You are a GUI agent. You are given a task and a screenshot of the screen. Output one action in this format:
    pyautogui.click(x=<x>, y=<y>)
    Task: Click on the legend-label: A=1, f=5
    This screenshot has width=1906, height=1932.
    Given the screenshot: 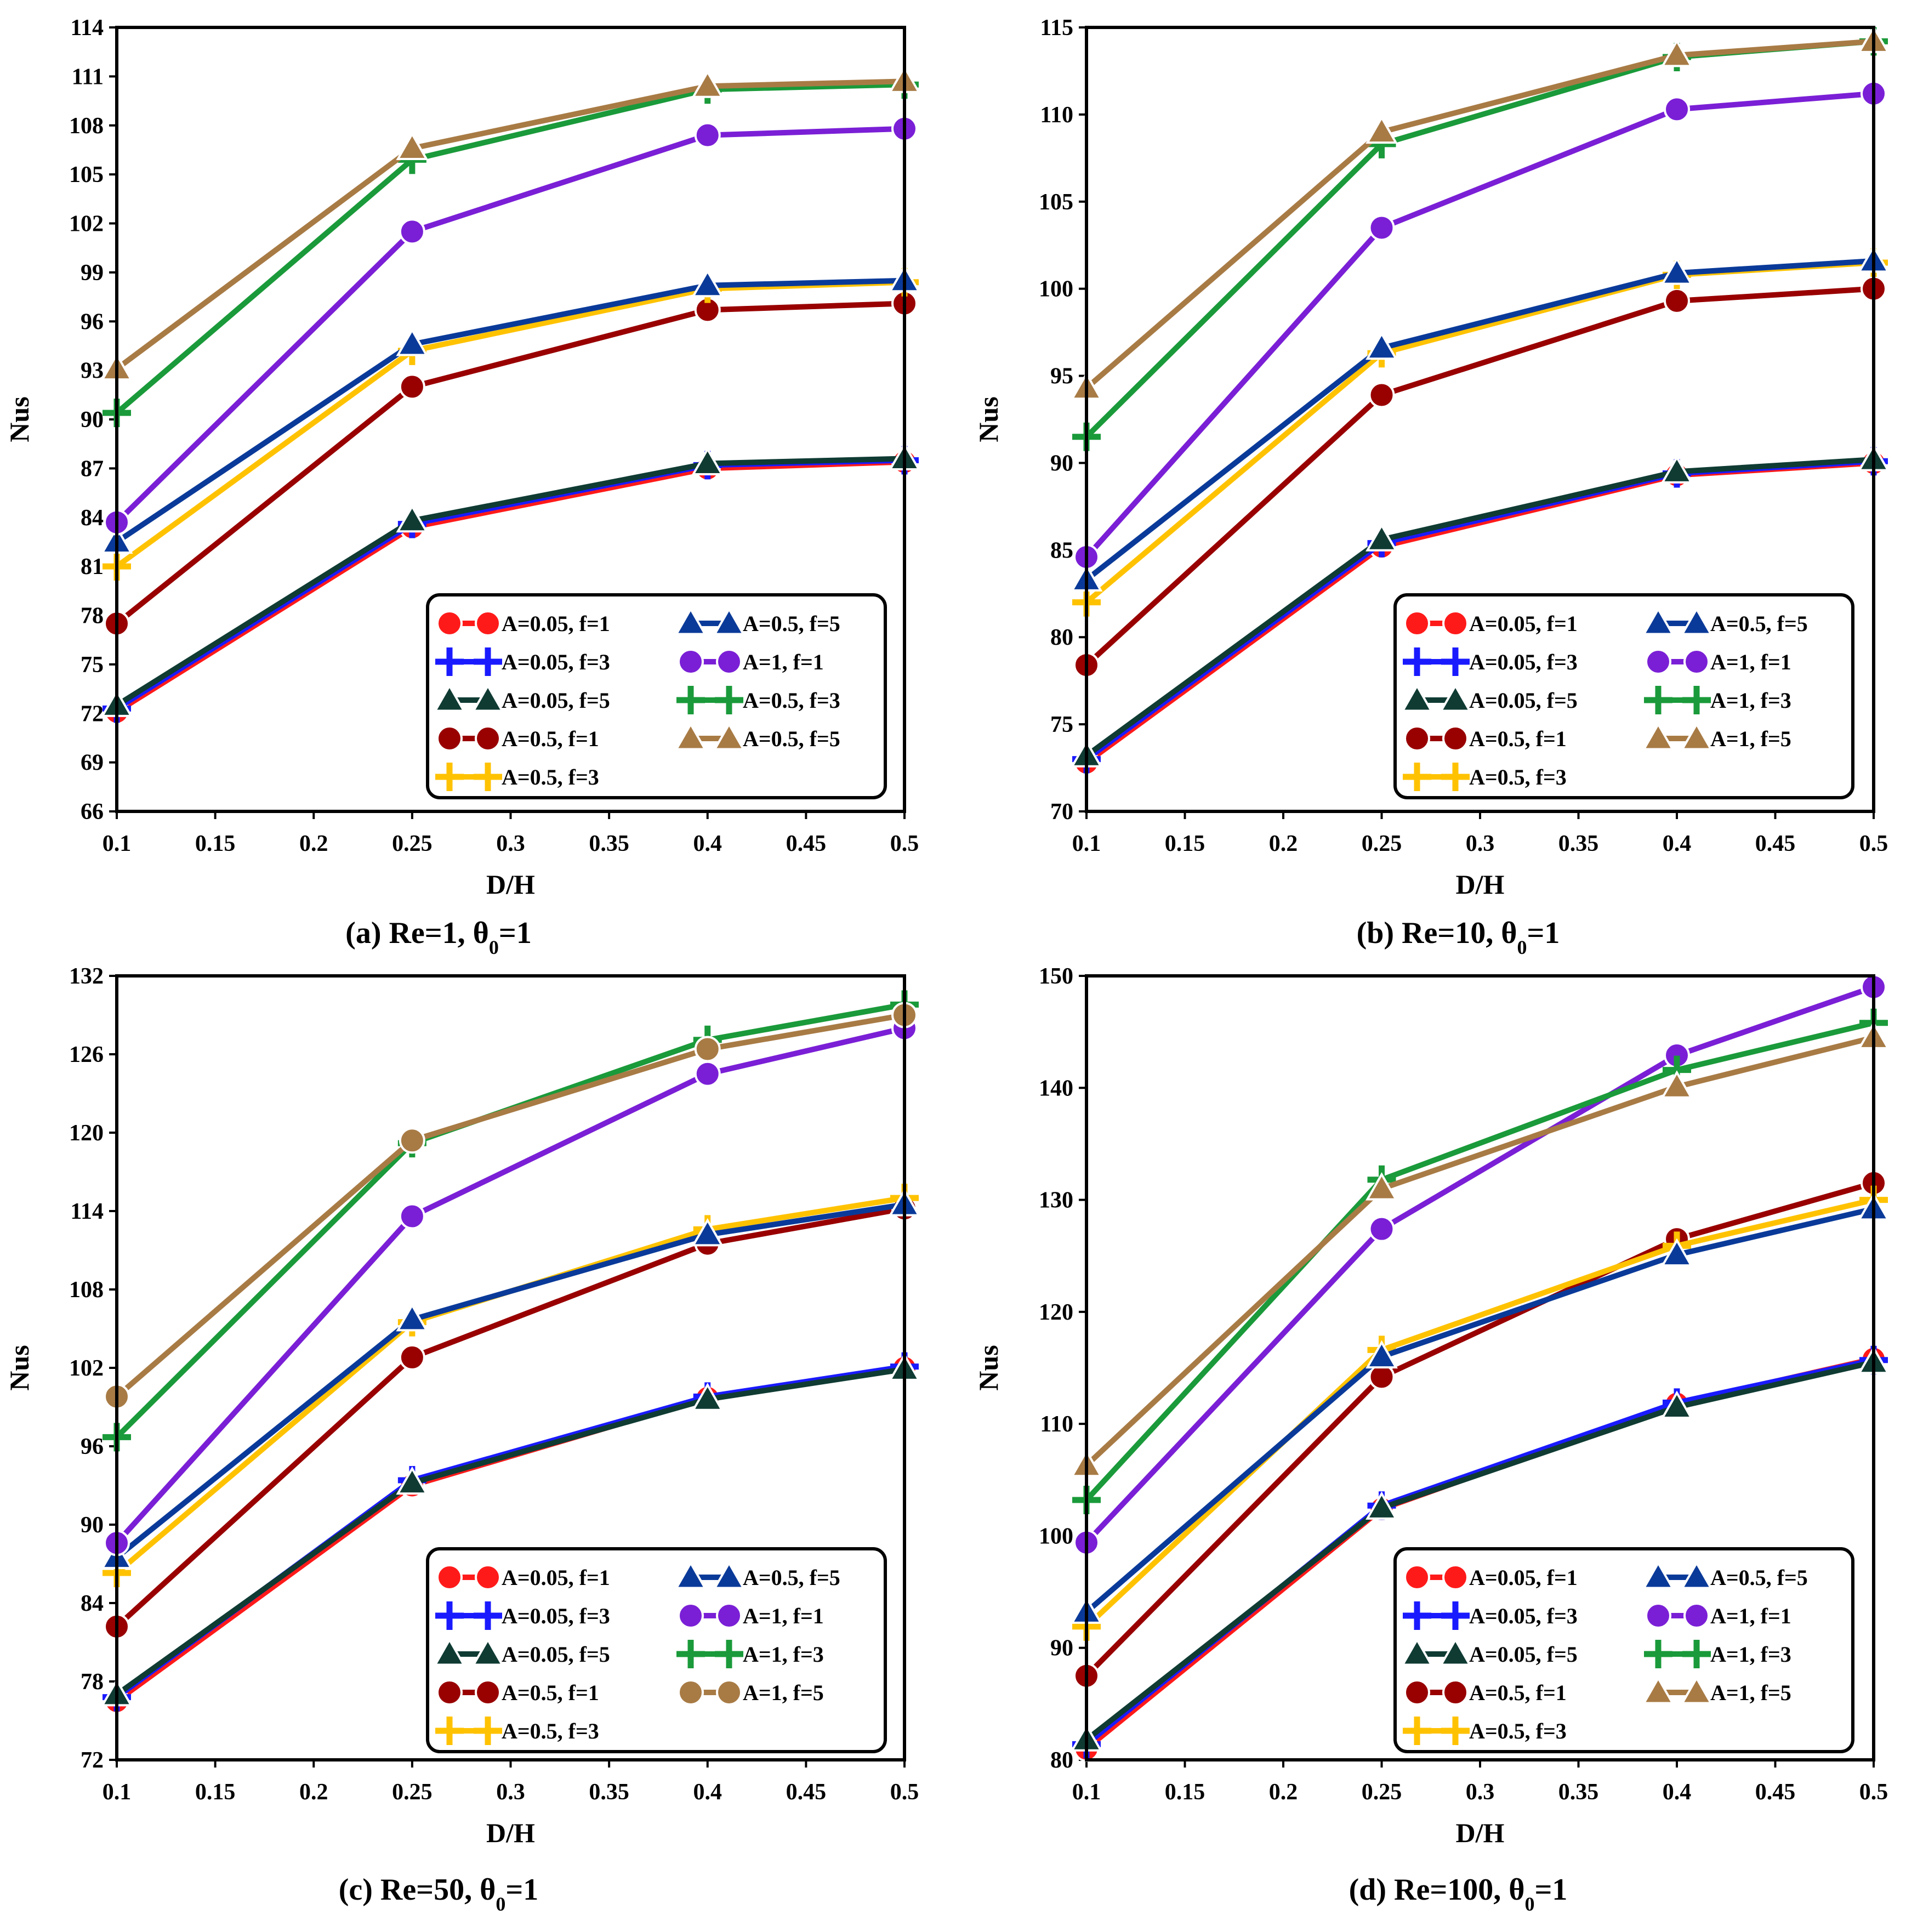 What is the action you would take?
    pyautogui.click(x=784, y=1692)
    